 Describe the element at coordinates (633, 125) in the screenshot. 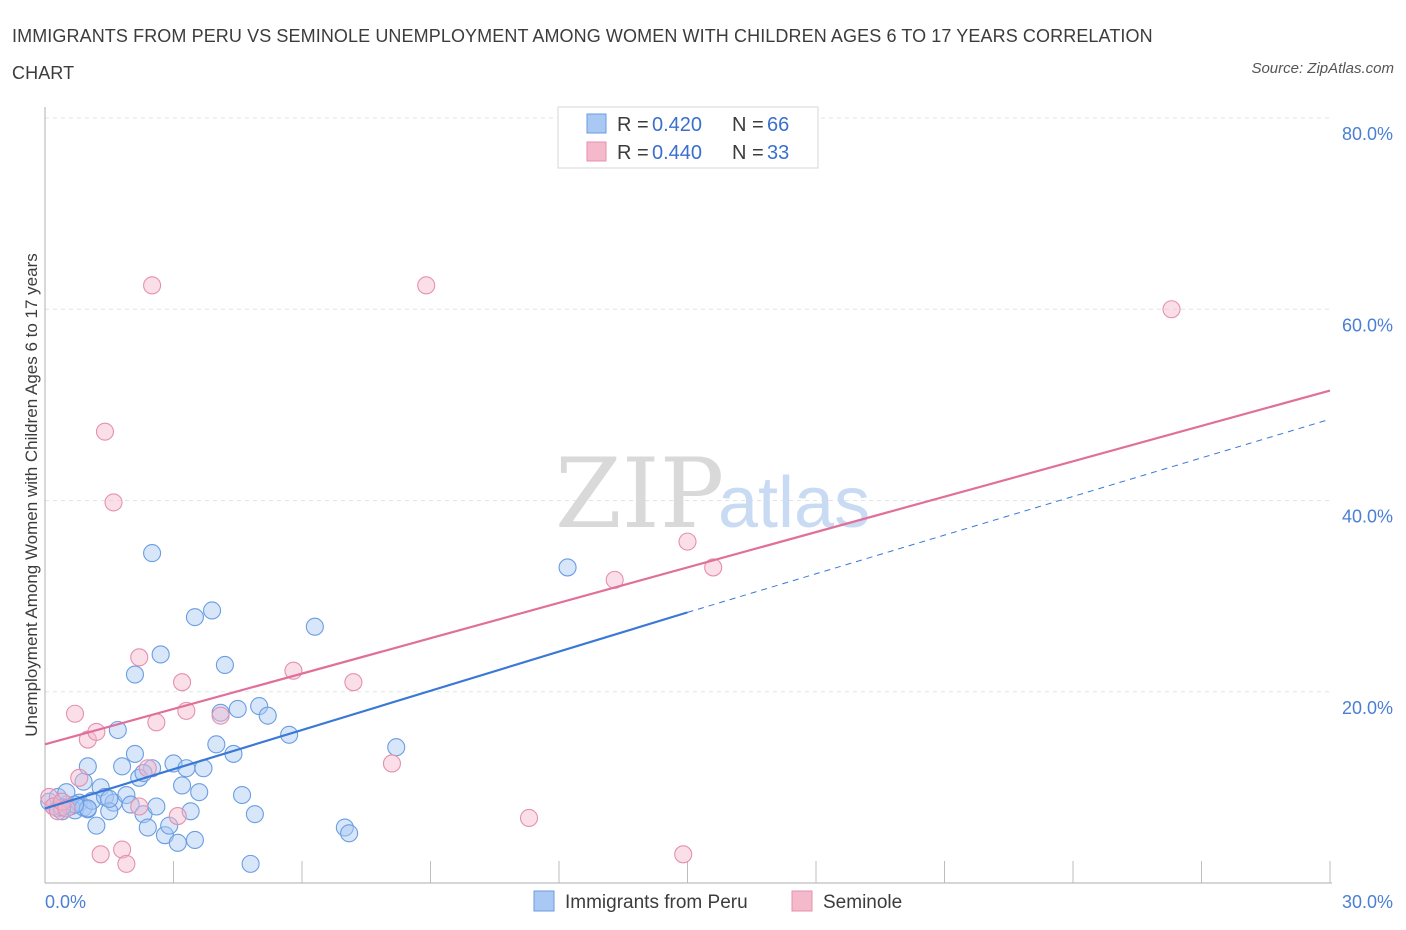

I see `legend-r-label-1: R =` at that location.